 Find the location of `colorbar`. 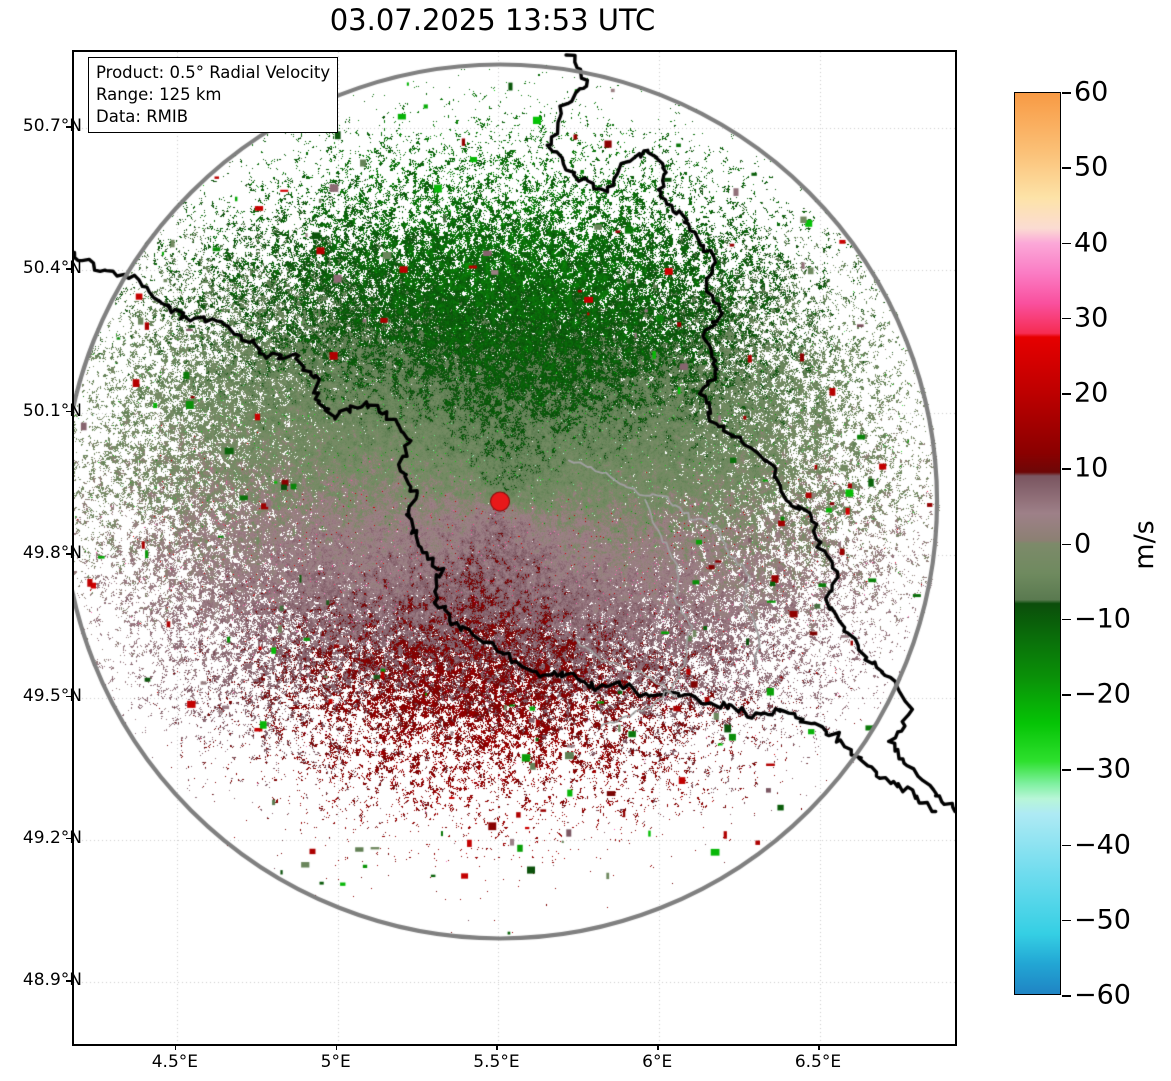

colorbar is located at coordinates (1037, 543).